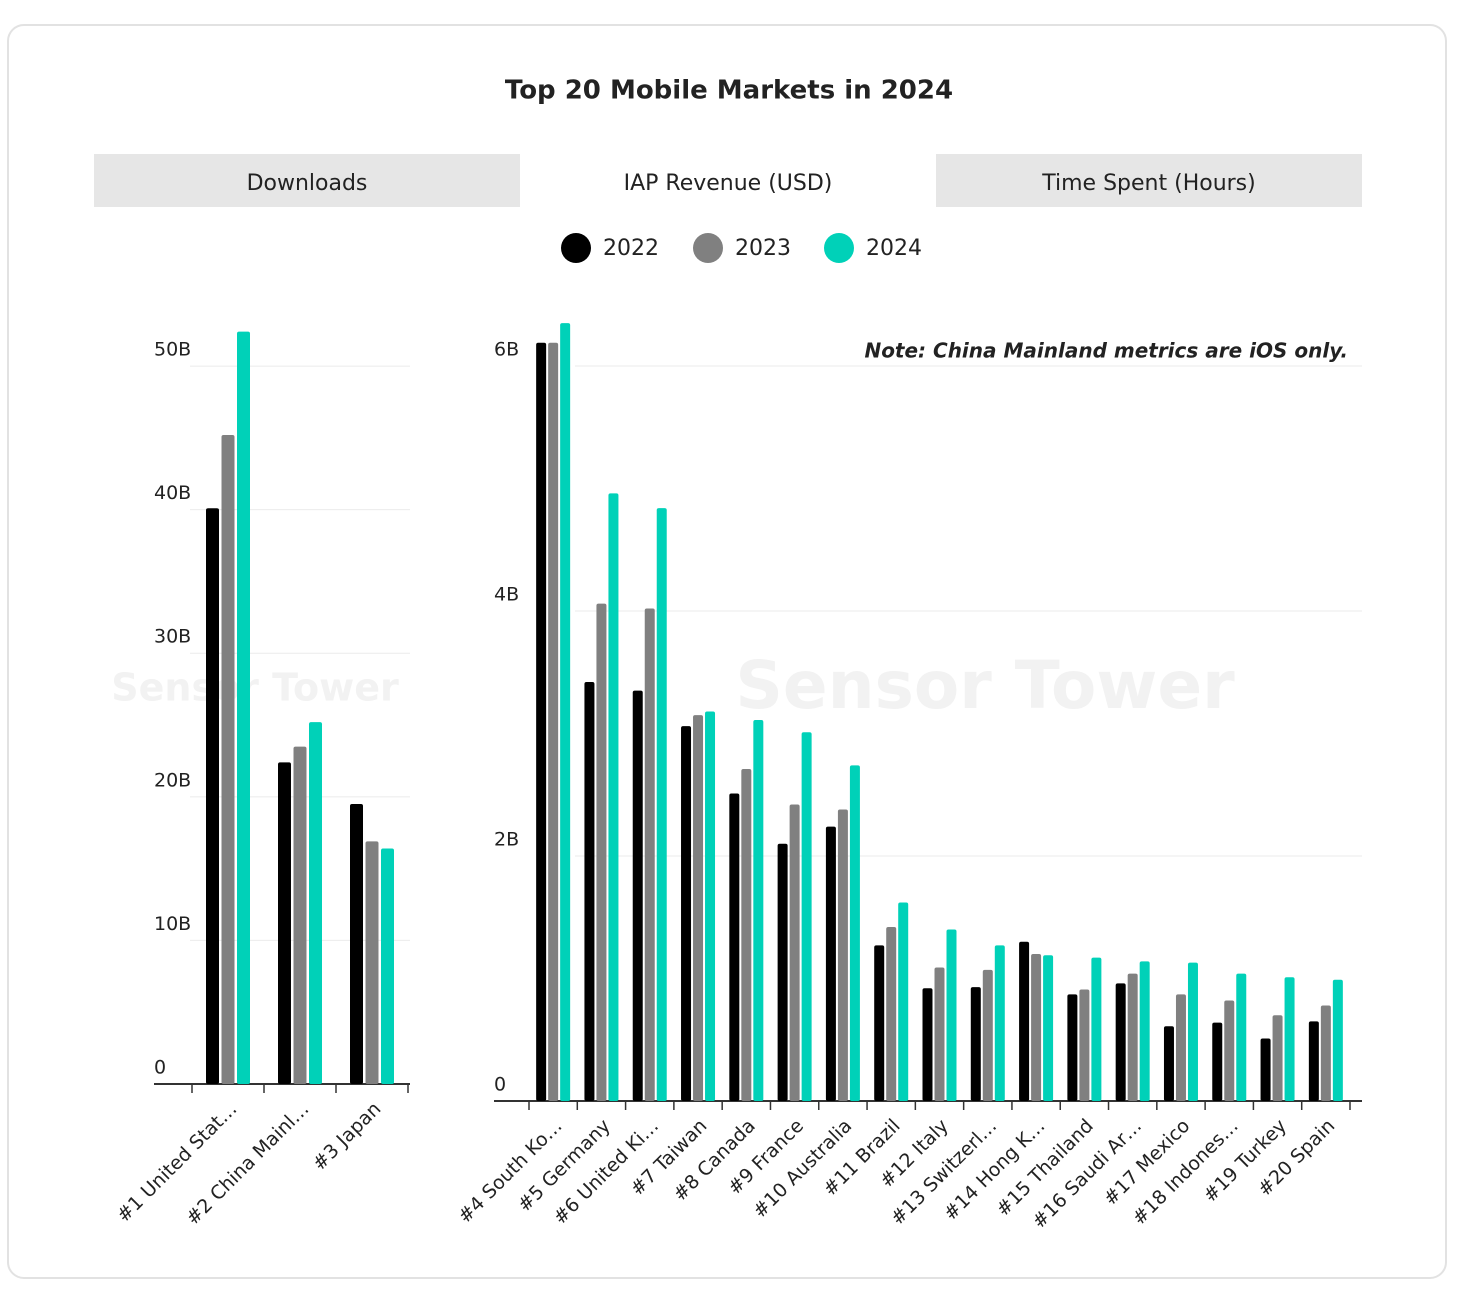 The height and width of the screenshot is (1296, 1458). Describe the element at coordinates (728, 183) in the screenshot. I see `tab-label: IAP Revenue (USD)` at that location.